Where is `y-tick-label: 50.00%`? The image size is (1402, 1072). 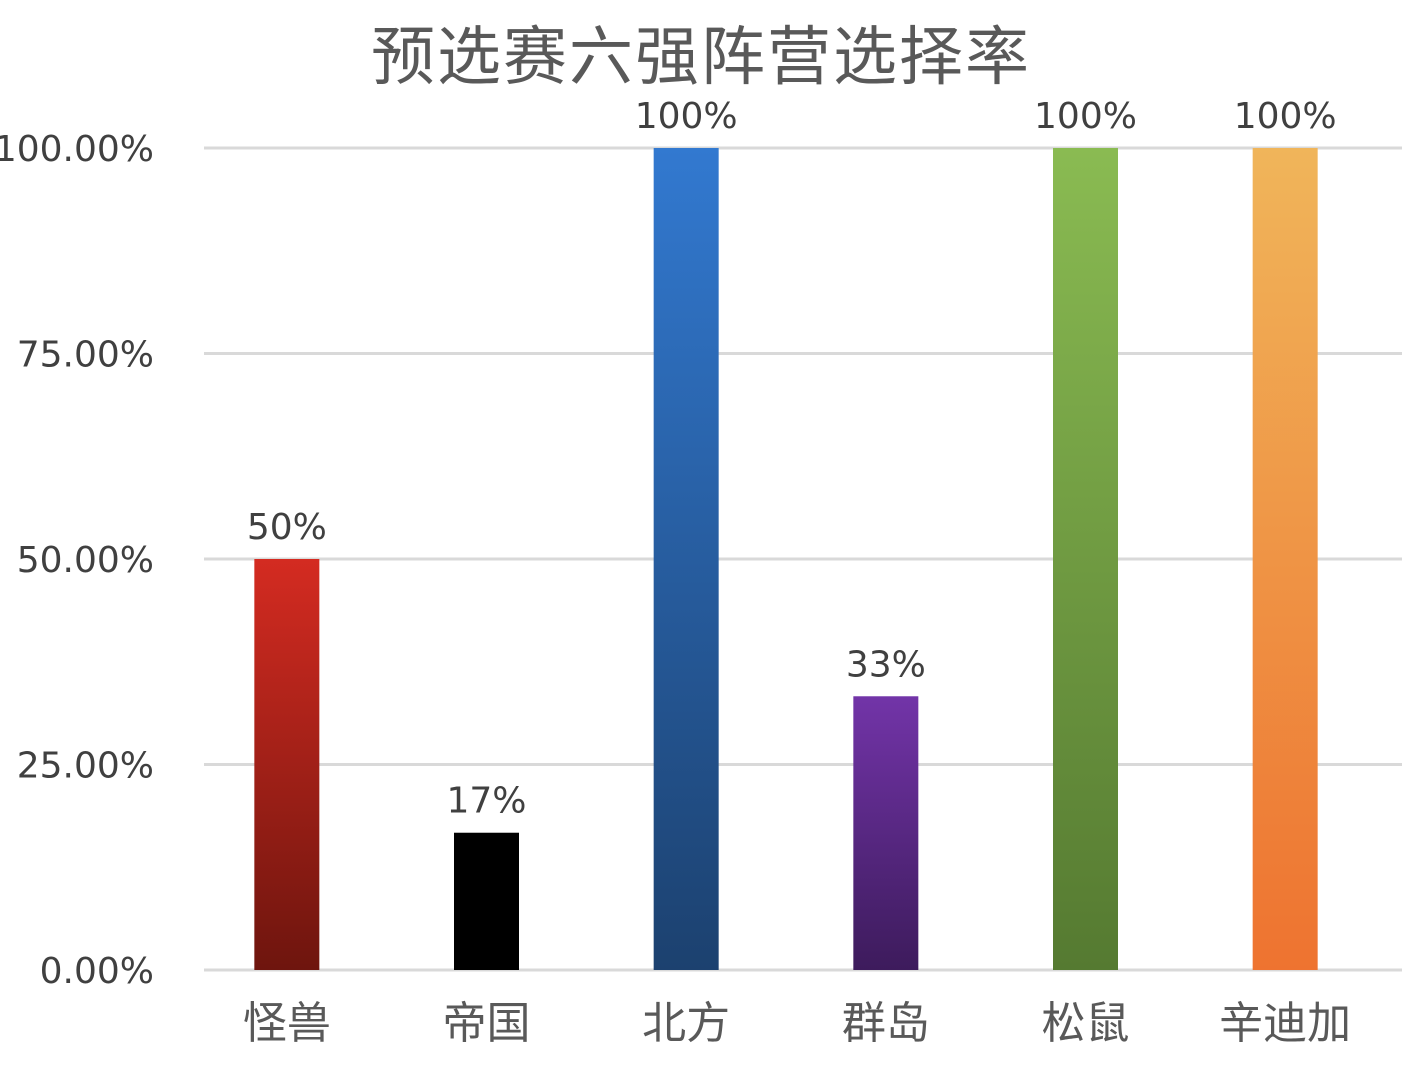 y-tick-label: 50.00% is located at coordinates (85, 560).